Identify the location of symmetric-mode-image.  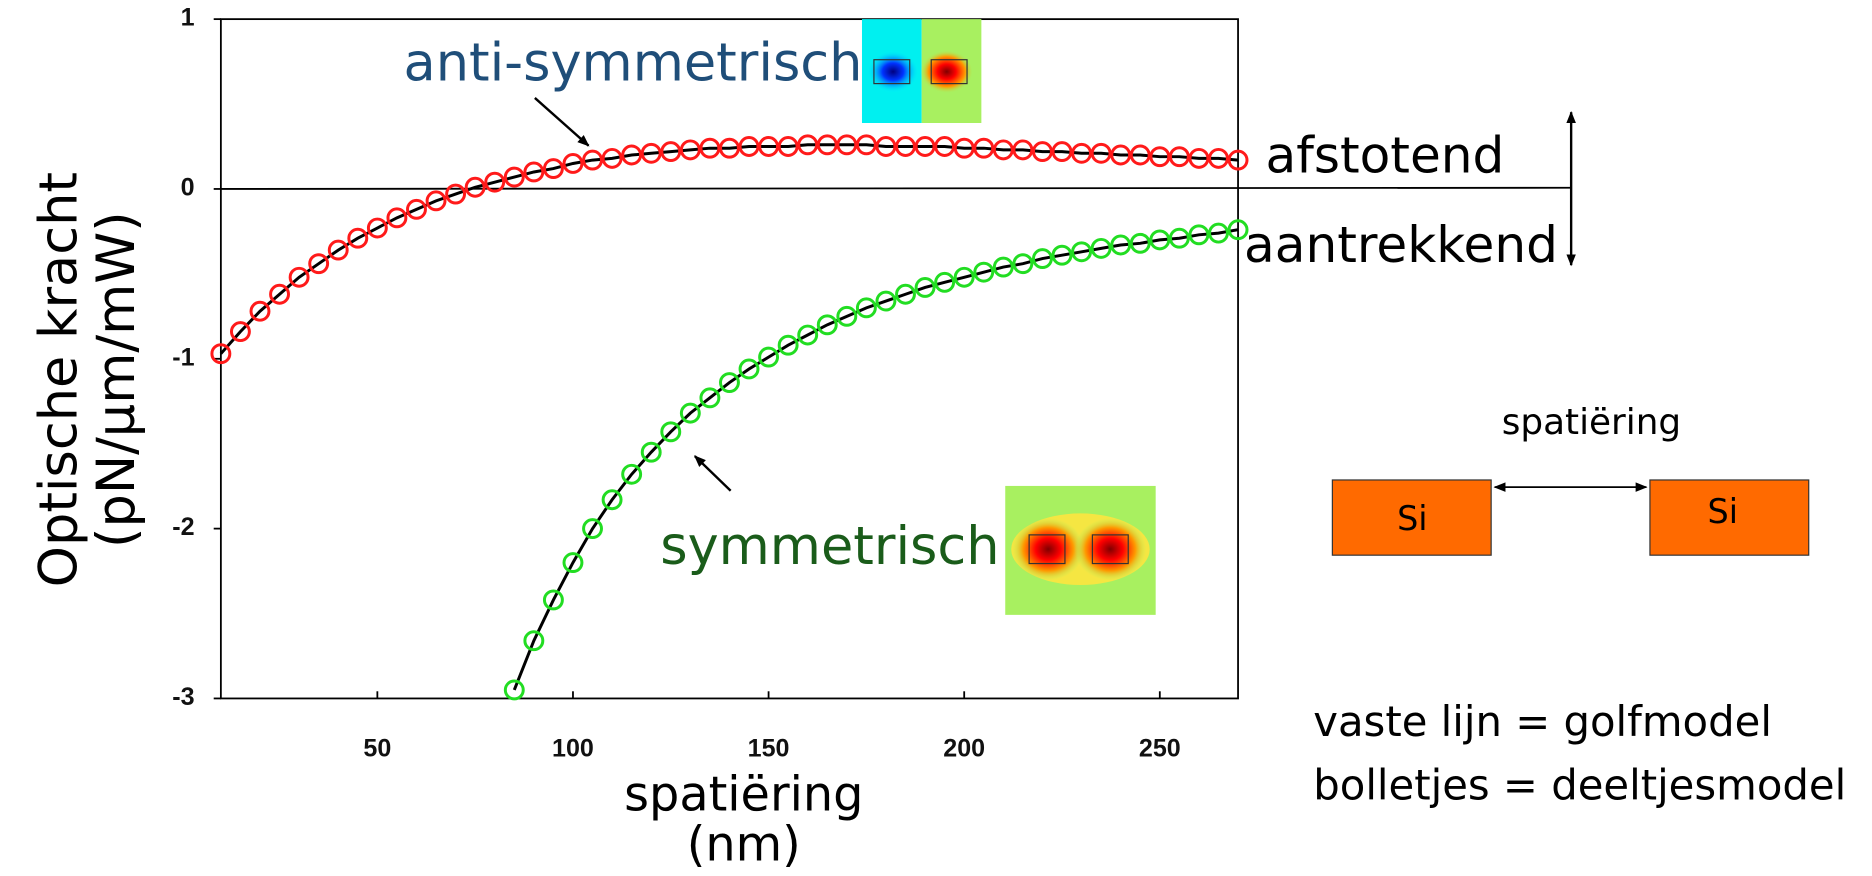
(1080, 550).